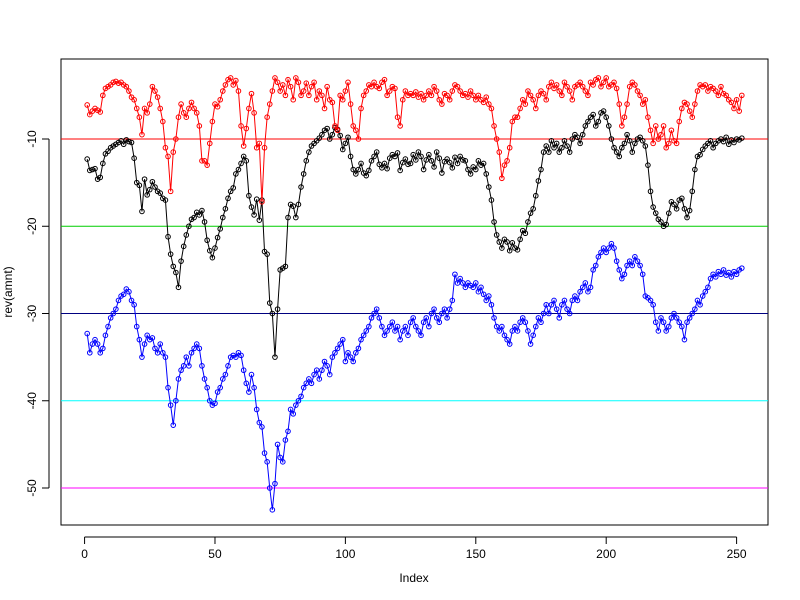 The width and height of the screenshot is (800, 600). What do you see at coordinates (32, 314) in the screenshot?
I see `y-tick-label: -30` at bounding box center [32, 314].